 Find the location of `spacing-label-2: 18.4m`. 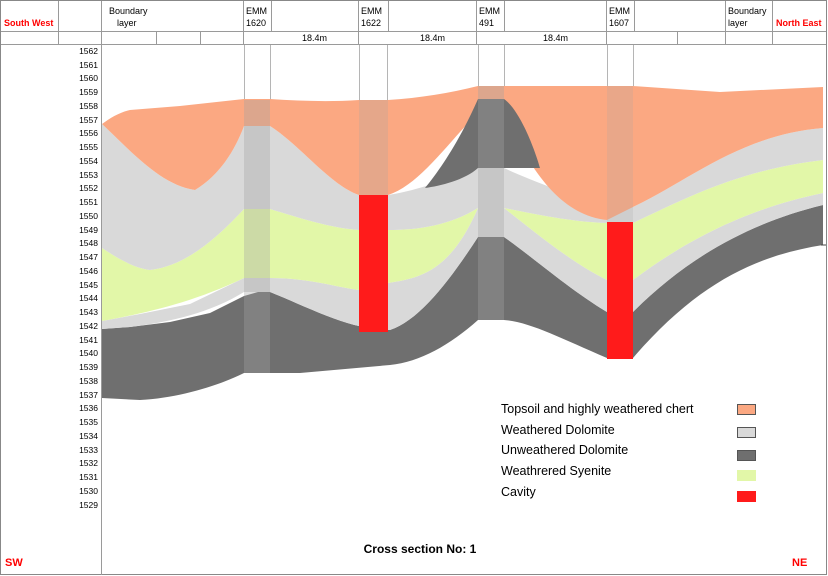

spacing-label-2: 18.4m is located at coordinates (433, 38).